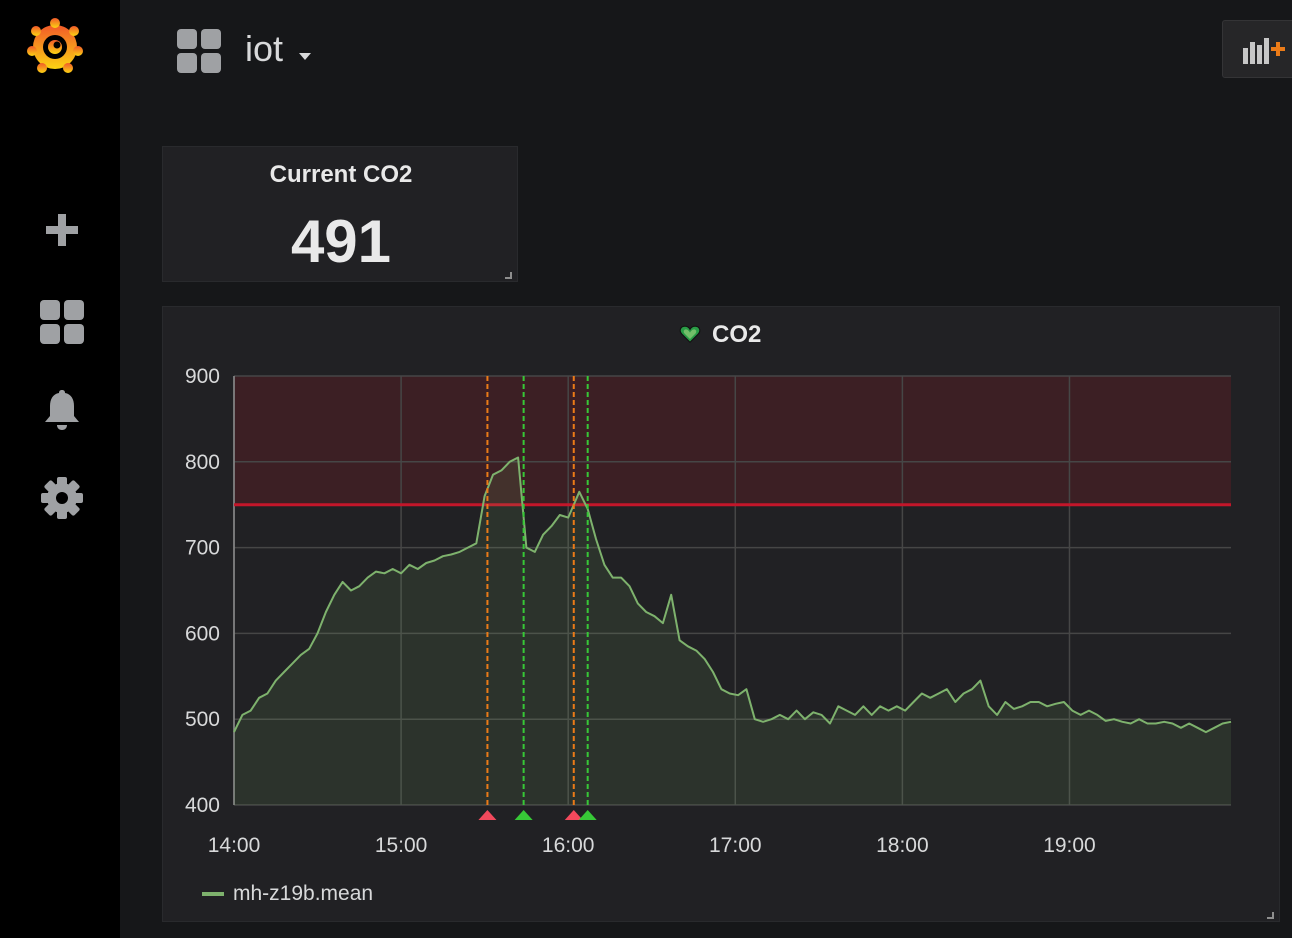 The height and width of the screenshot is (938, 1292). I want to click on add-panel-button, so click(1257, 49).